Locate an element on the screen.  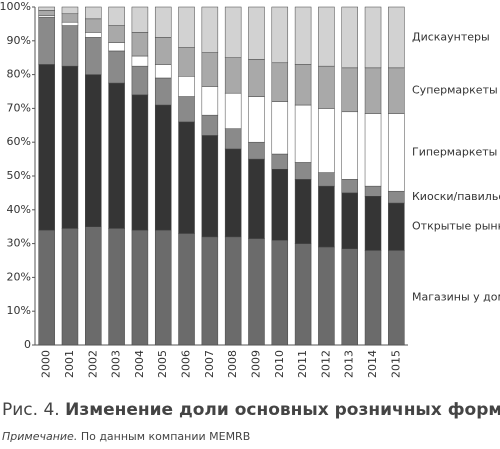
y-tick-label: 80% is located at coordinates (19, 74).